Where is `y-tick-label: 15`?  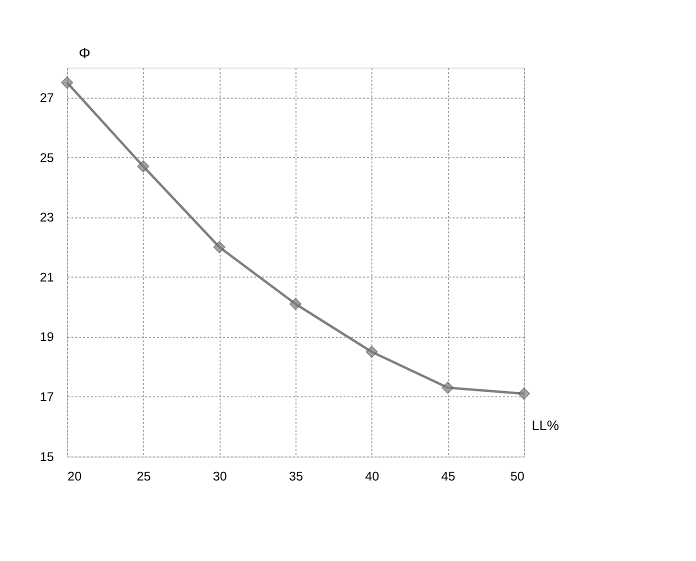
y-tick-label: 15 is located at coordinates (47, 457).